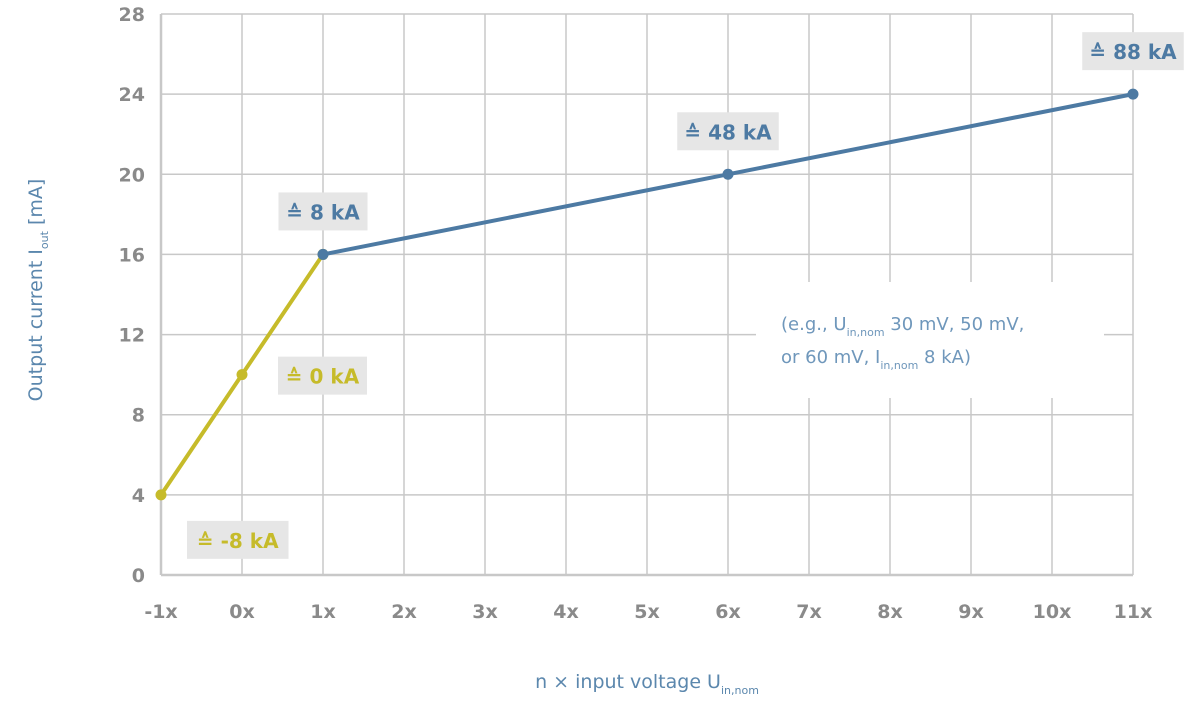  Describe the element at coordinates (132, 255) in the screenshot. I see `y-tick-label: 16` at that location.